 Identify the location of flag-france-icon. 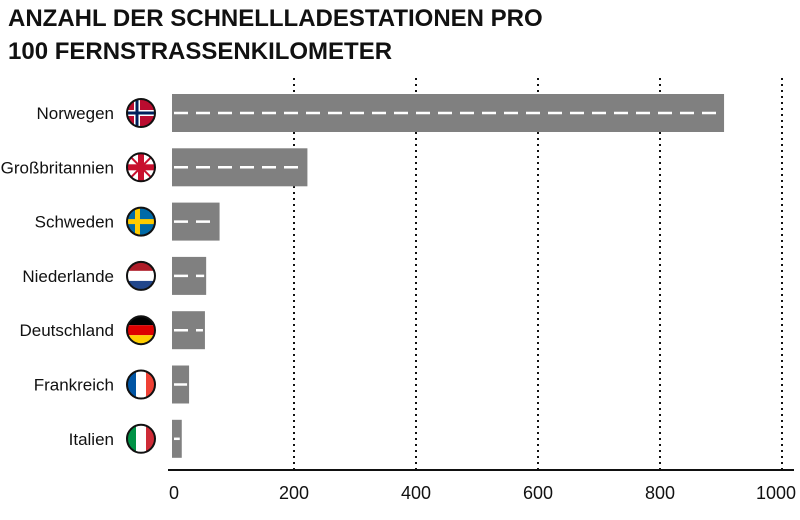
(141, 384).